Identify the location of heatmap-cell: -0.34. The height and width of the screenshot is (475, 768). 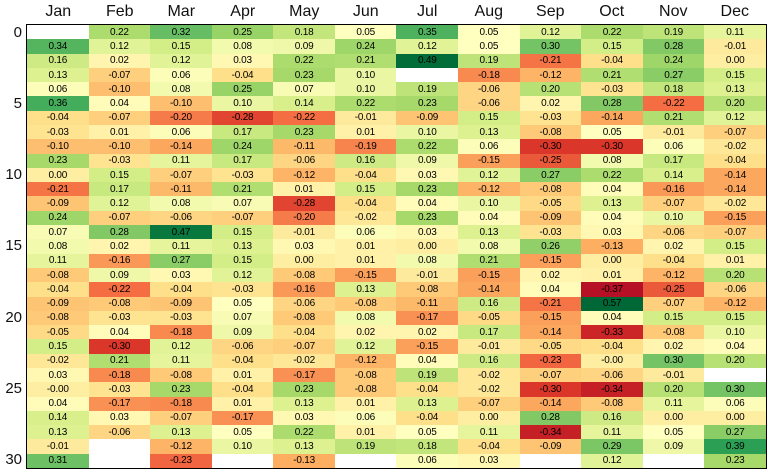
(612, 389).